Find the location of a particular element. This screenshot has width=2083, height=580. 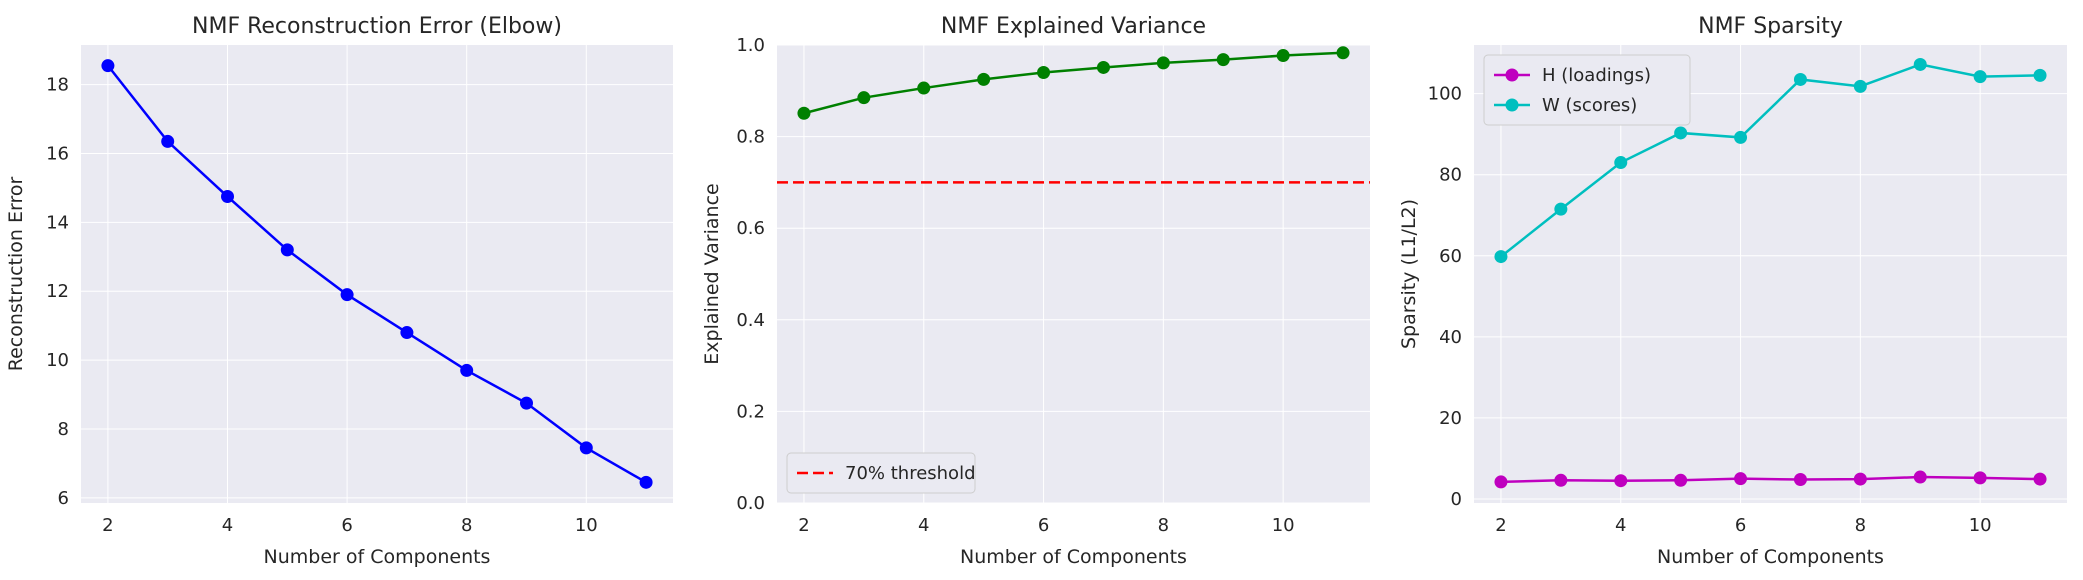

y-tick-label: 10 is located at coordinates (57, 360).